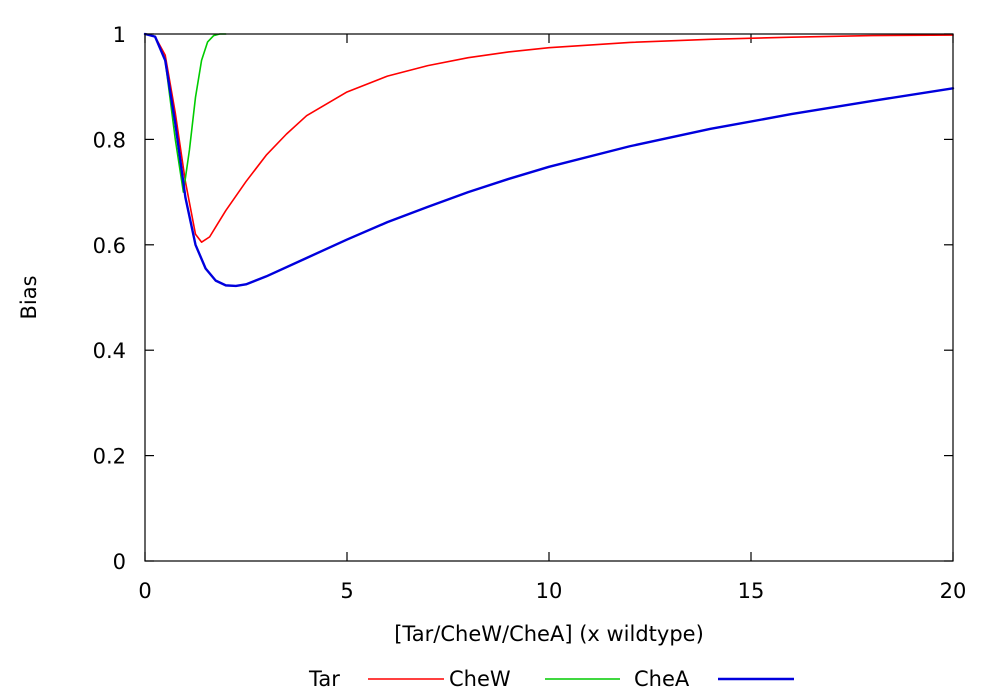  What do you see at coordinates (324, 679) in the screenshot?
I see `legend-label-tar: Tar` at bounding box center [324, 679].